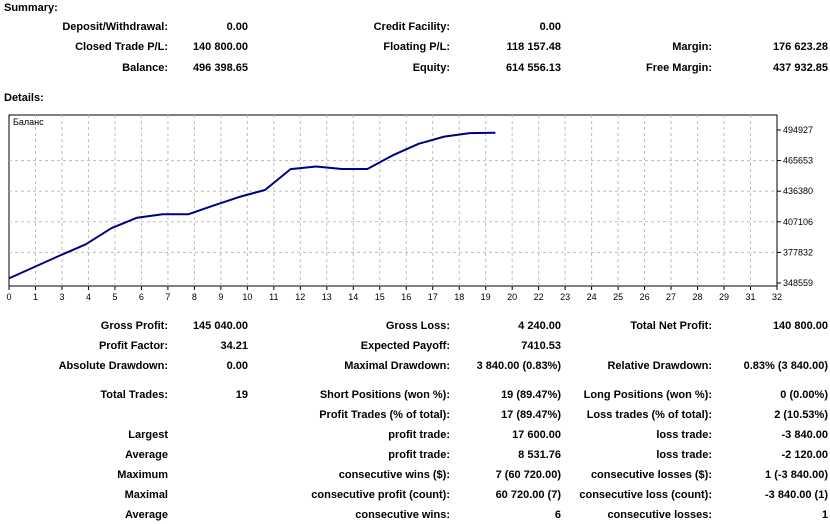 This screenshot has height=524, width=830. What do you see at coordinates (486, 297) in the screenshot?
I see `x-tick-label: 19` at bounding box center [486, 297].